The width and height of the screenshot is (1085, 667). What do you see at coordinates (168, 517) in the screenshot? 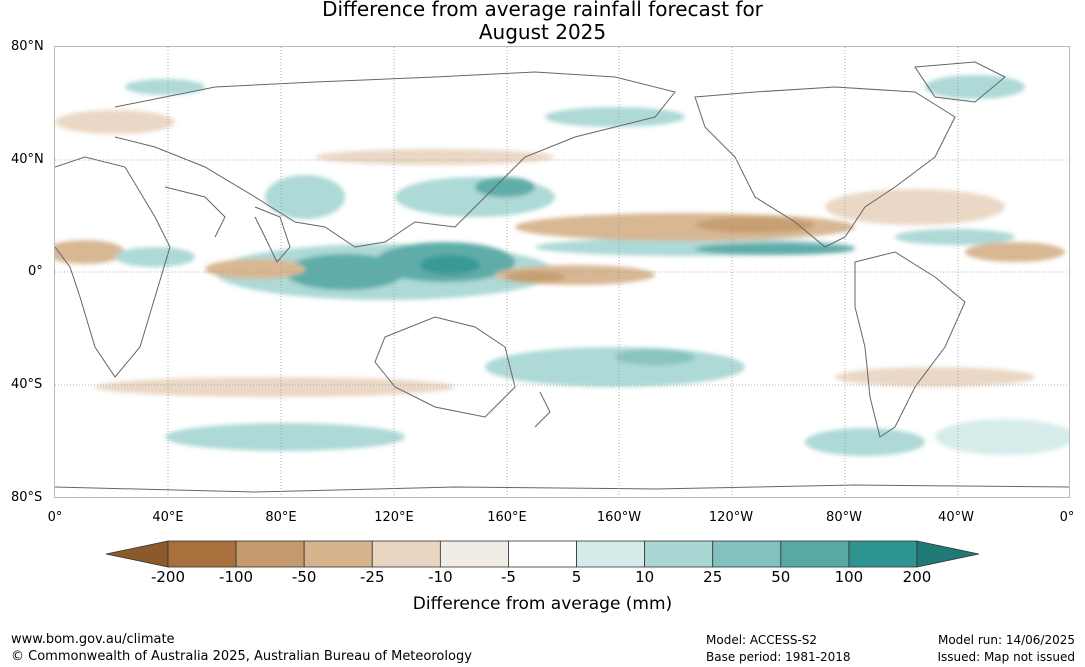
I see `lon-label-40e: 40°E` at bounding box center [168, 517].